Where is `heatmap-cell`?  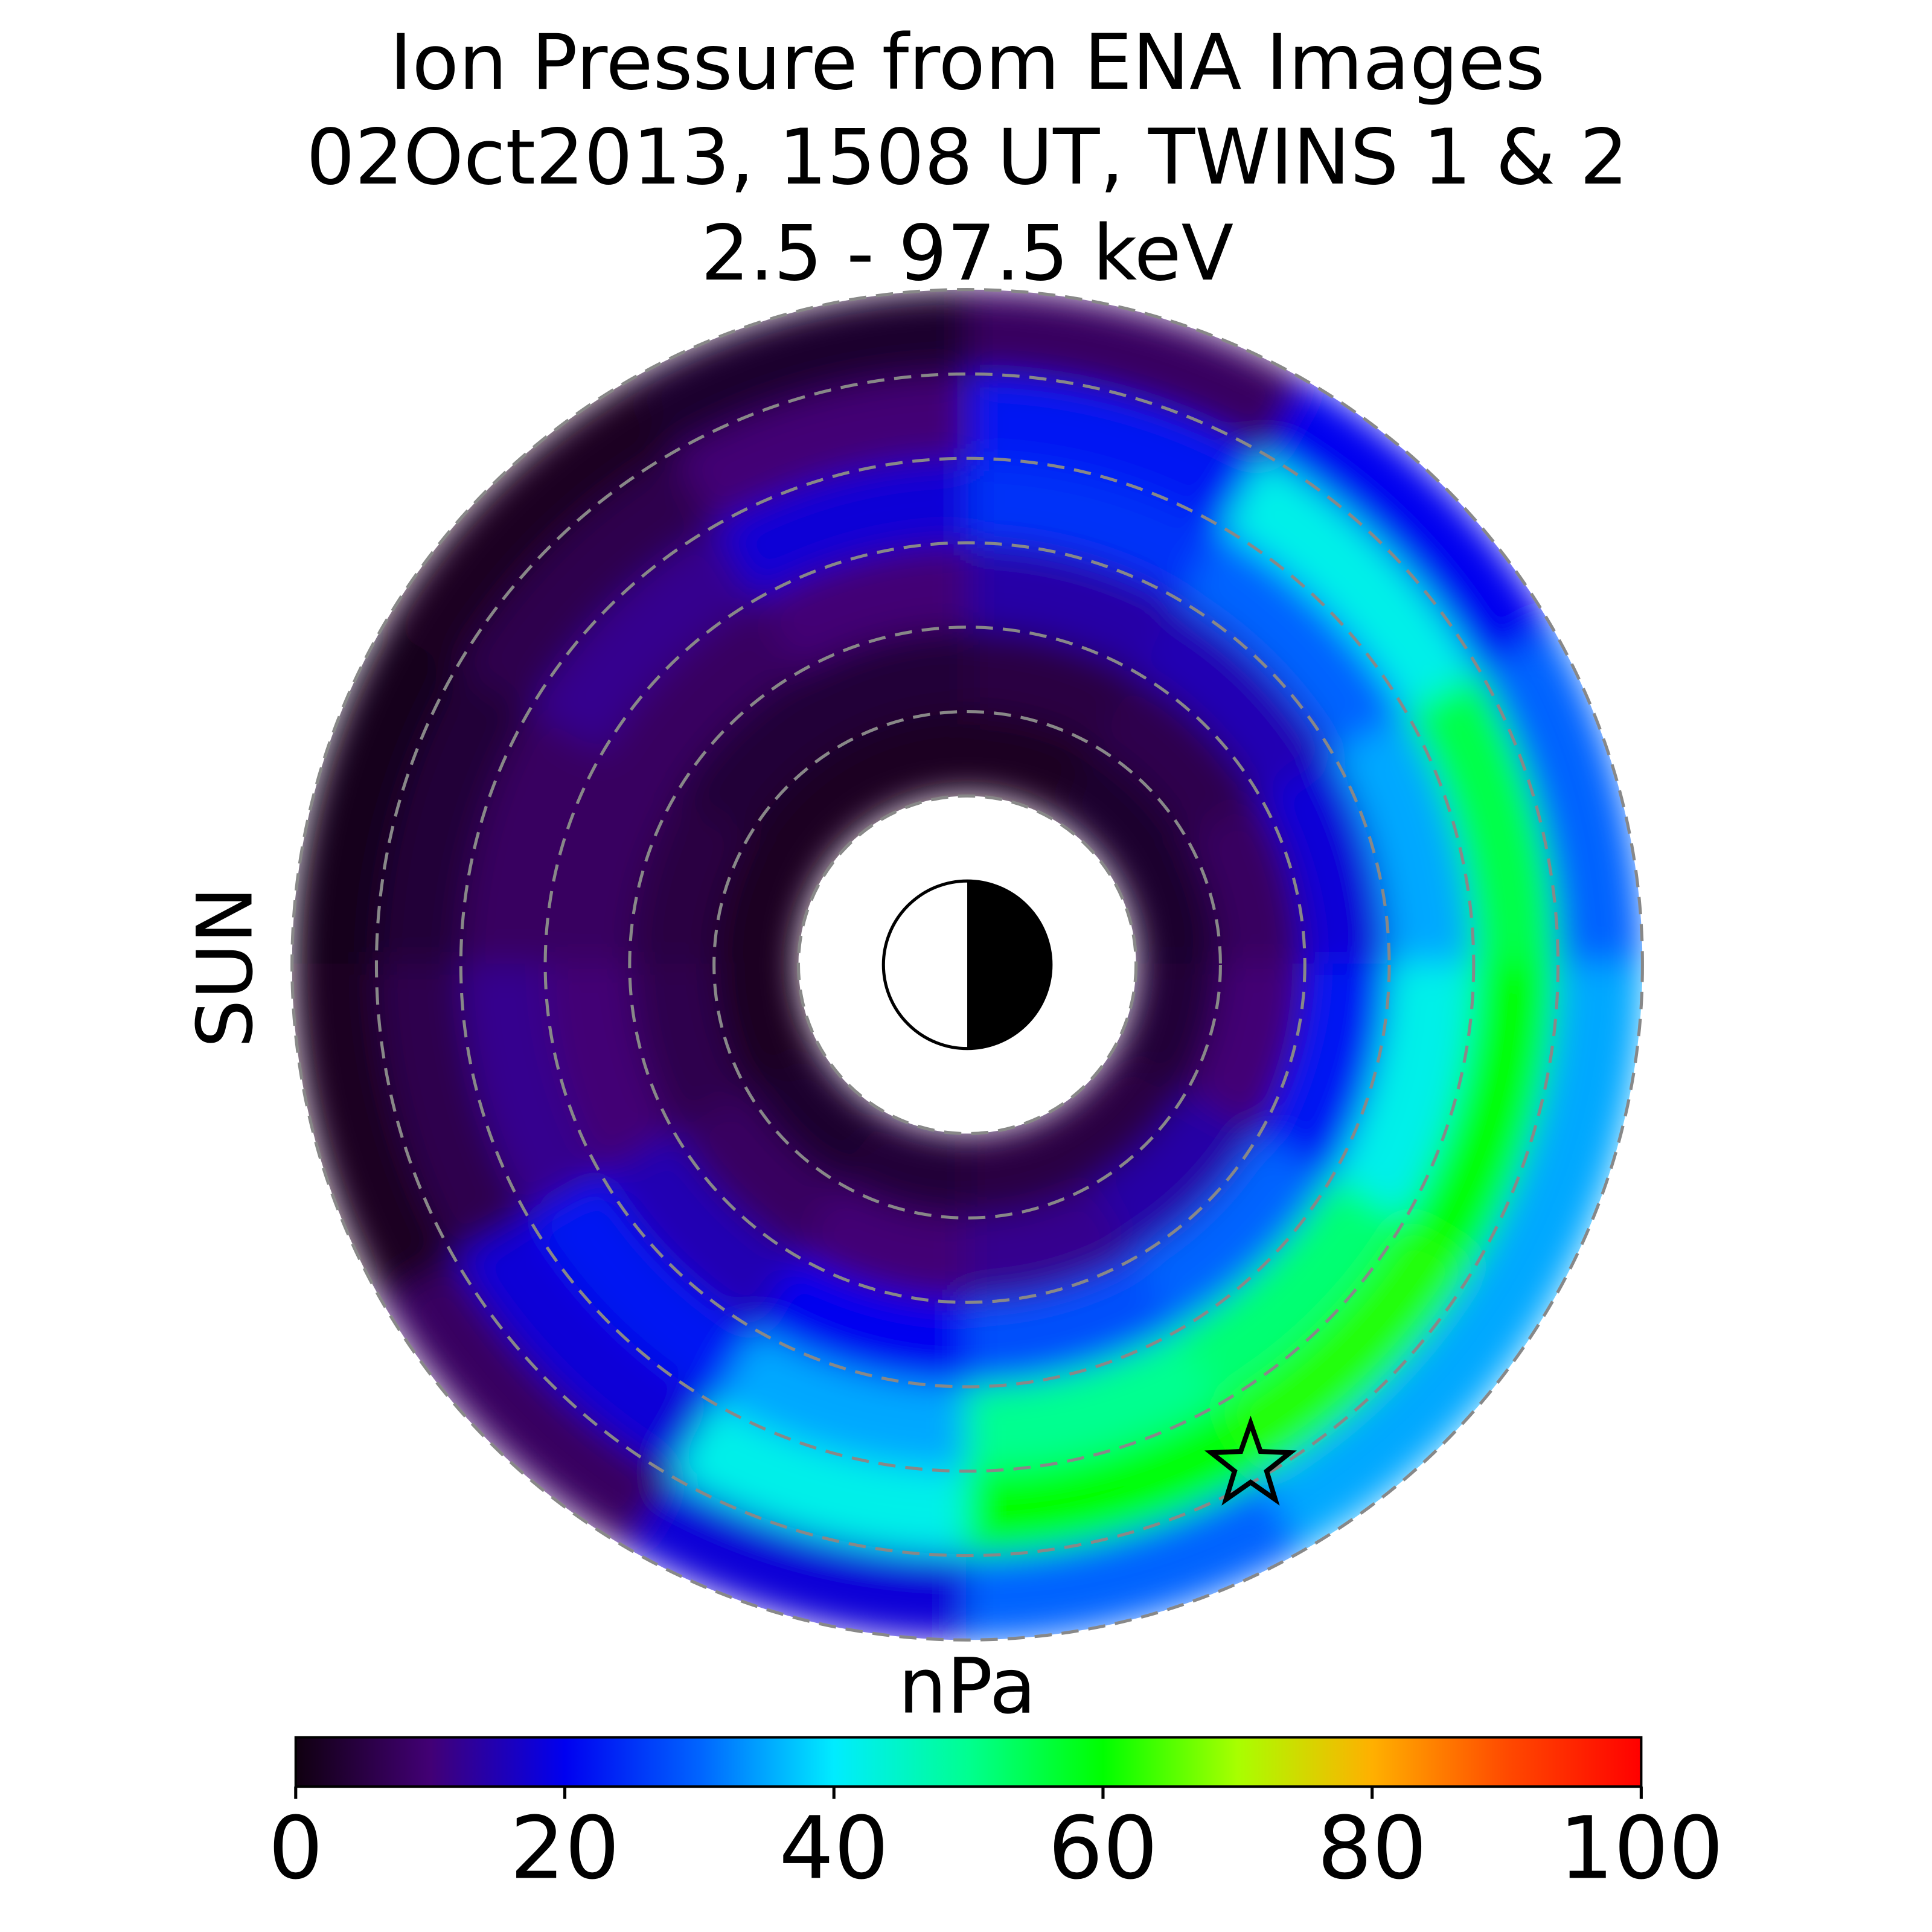
heatmap-cell is located at coordinates (1560, 1134).